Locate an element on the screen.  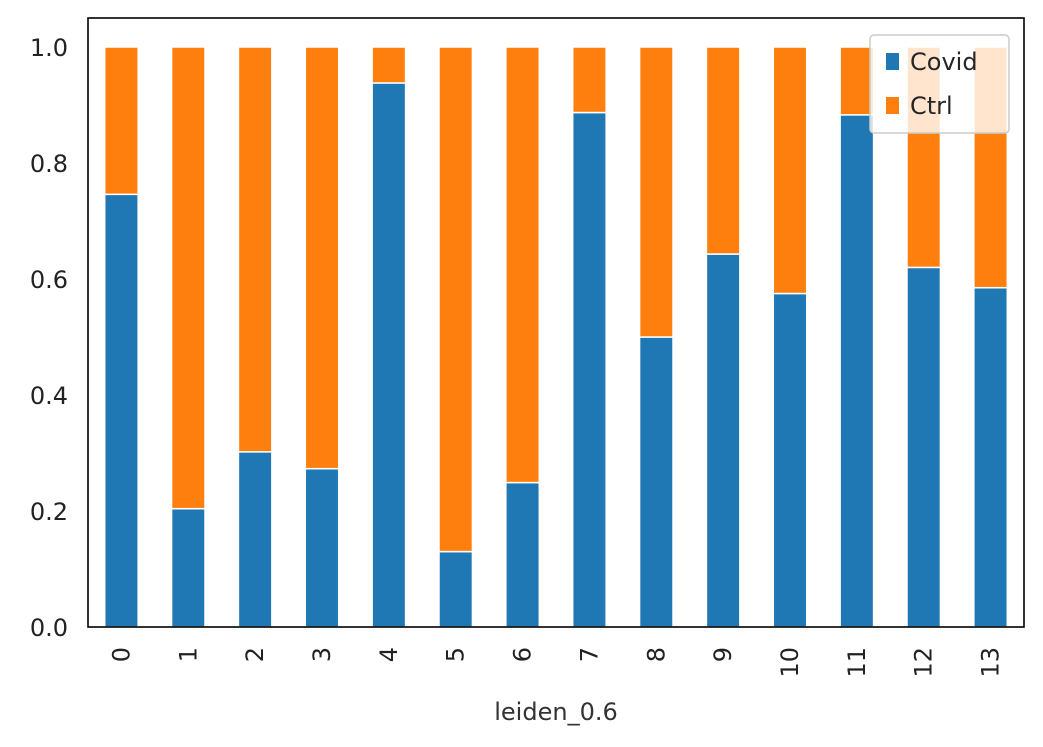
x-axis-title: leiden_0.6 is located at coordinates (555, 712).